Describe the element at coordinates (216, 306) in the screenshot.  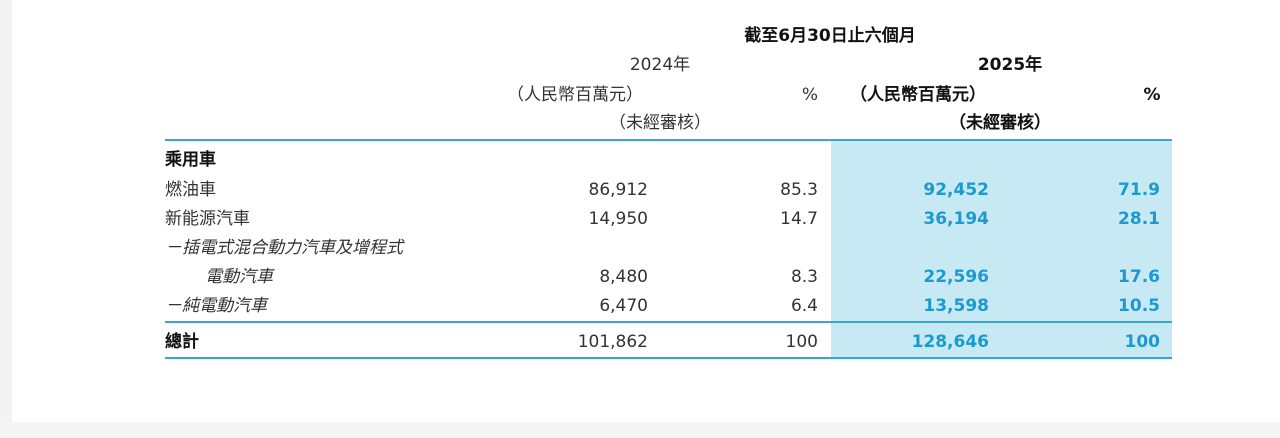
I see `row-label: －純電動汽車` at that location.